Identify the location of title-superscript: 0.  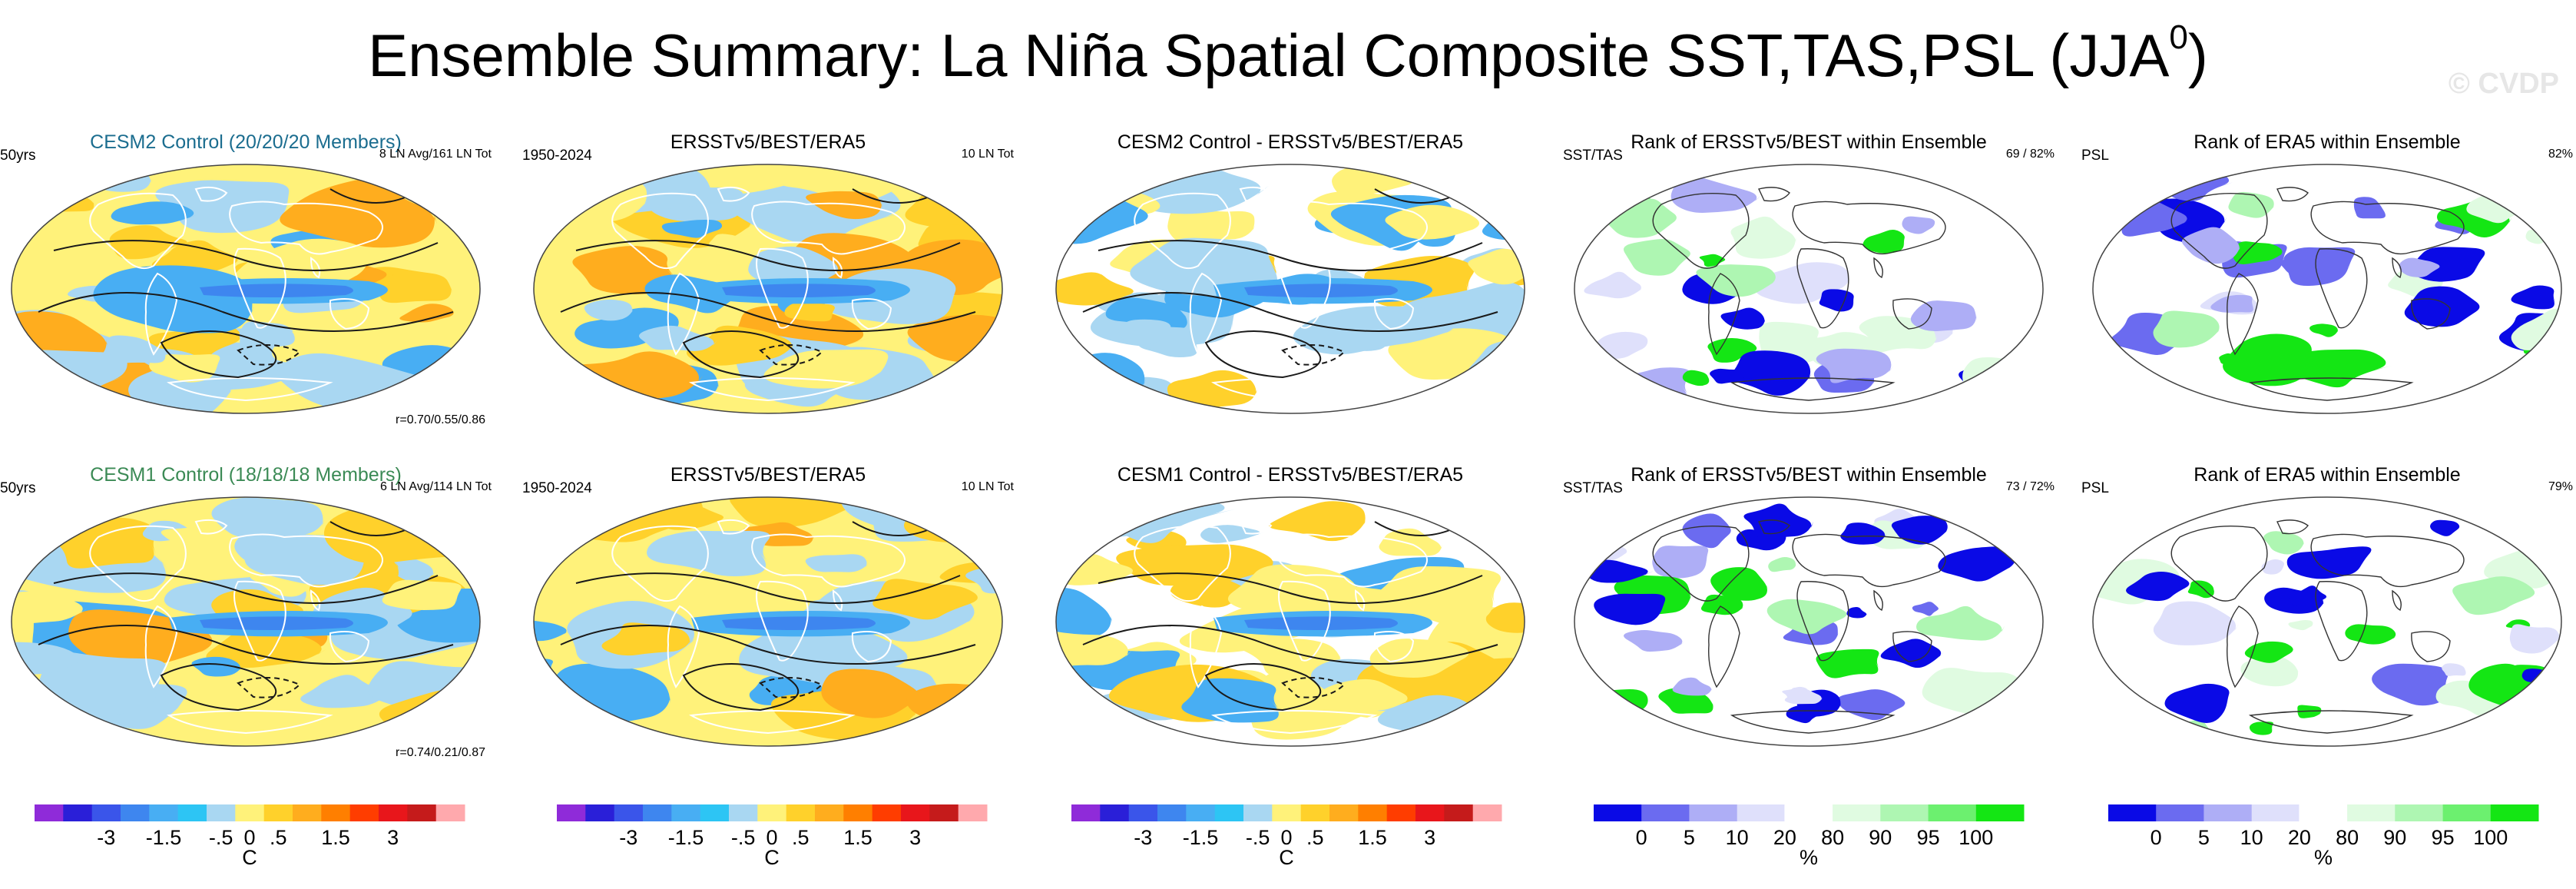
(2178, 37).